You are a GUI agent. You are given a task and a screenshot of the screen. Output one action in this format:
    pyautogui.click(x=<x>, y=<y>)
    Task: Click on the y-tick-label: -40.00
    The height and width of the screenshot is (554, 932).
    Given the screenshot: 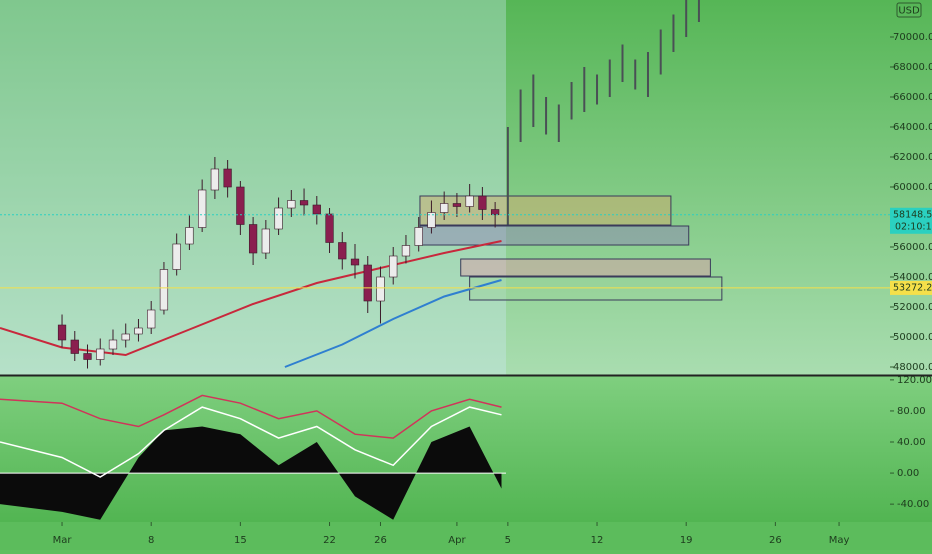 What is the action you would take?
    pyautogui.click(x=913, y=504)
    